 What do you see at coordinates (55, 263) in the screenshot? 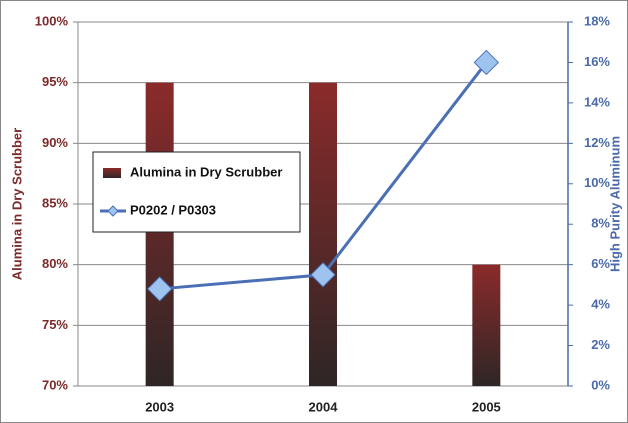
I see `y-tick-label: 80%` at bounding box center [55, 263].